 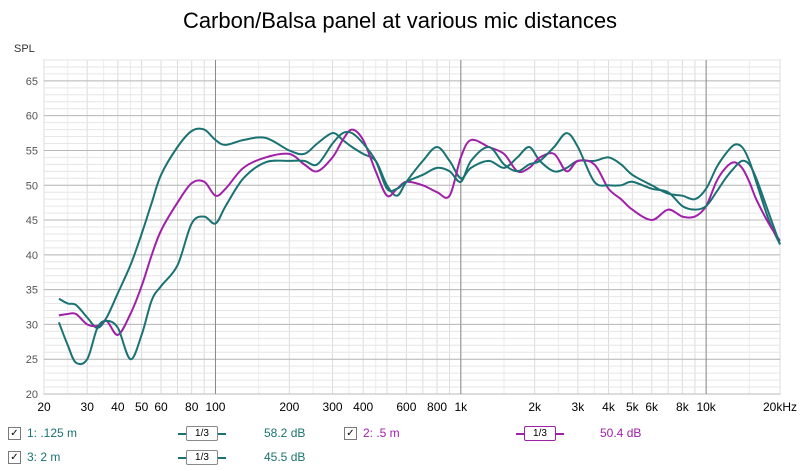 I want to click on x-tick-label: 40, so click(x=118, y=407).